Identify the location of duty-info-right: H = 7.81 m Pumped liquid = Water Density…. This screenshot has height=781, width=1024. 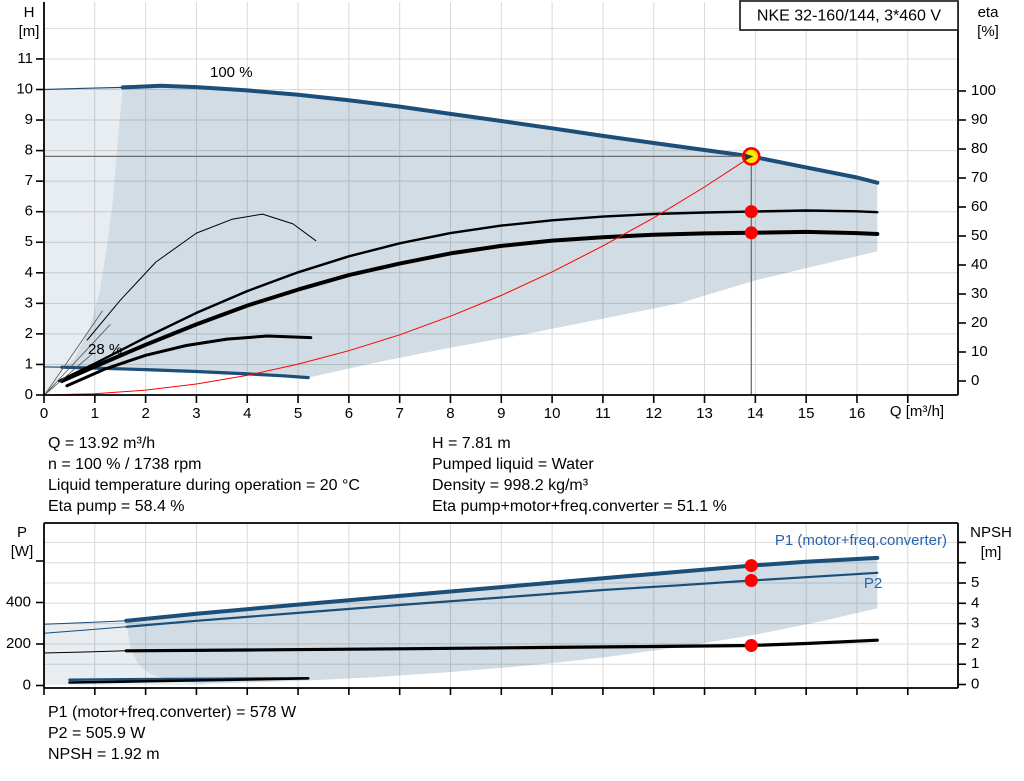
(579, 475).